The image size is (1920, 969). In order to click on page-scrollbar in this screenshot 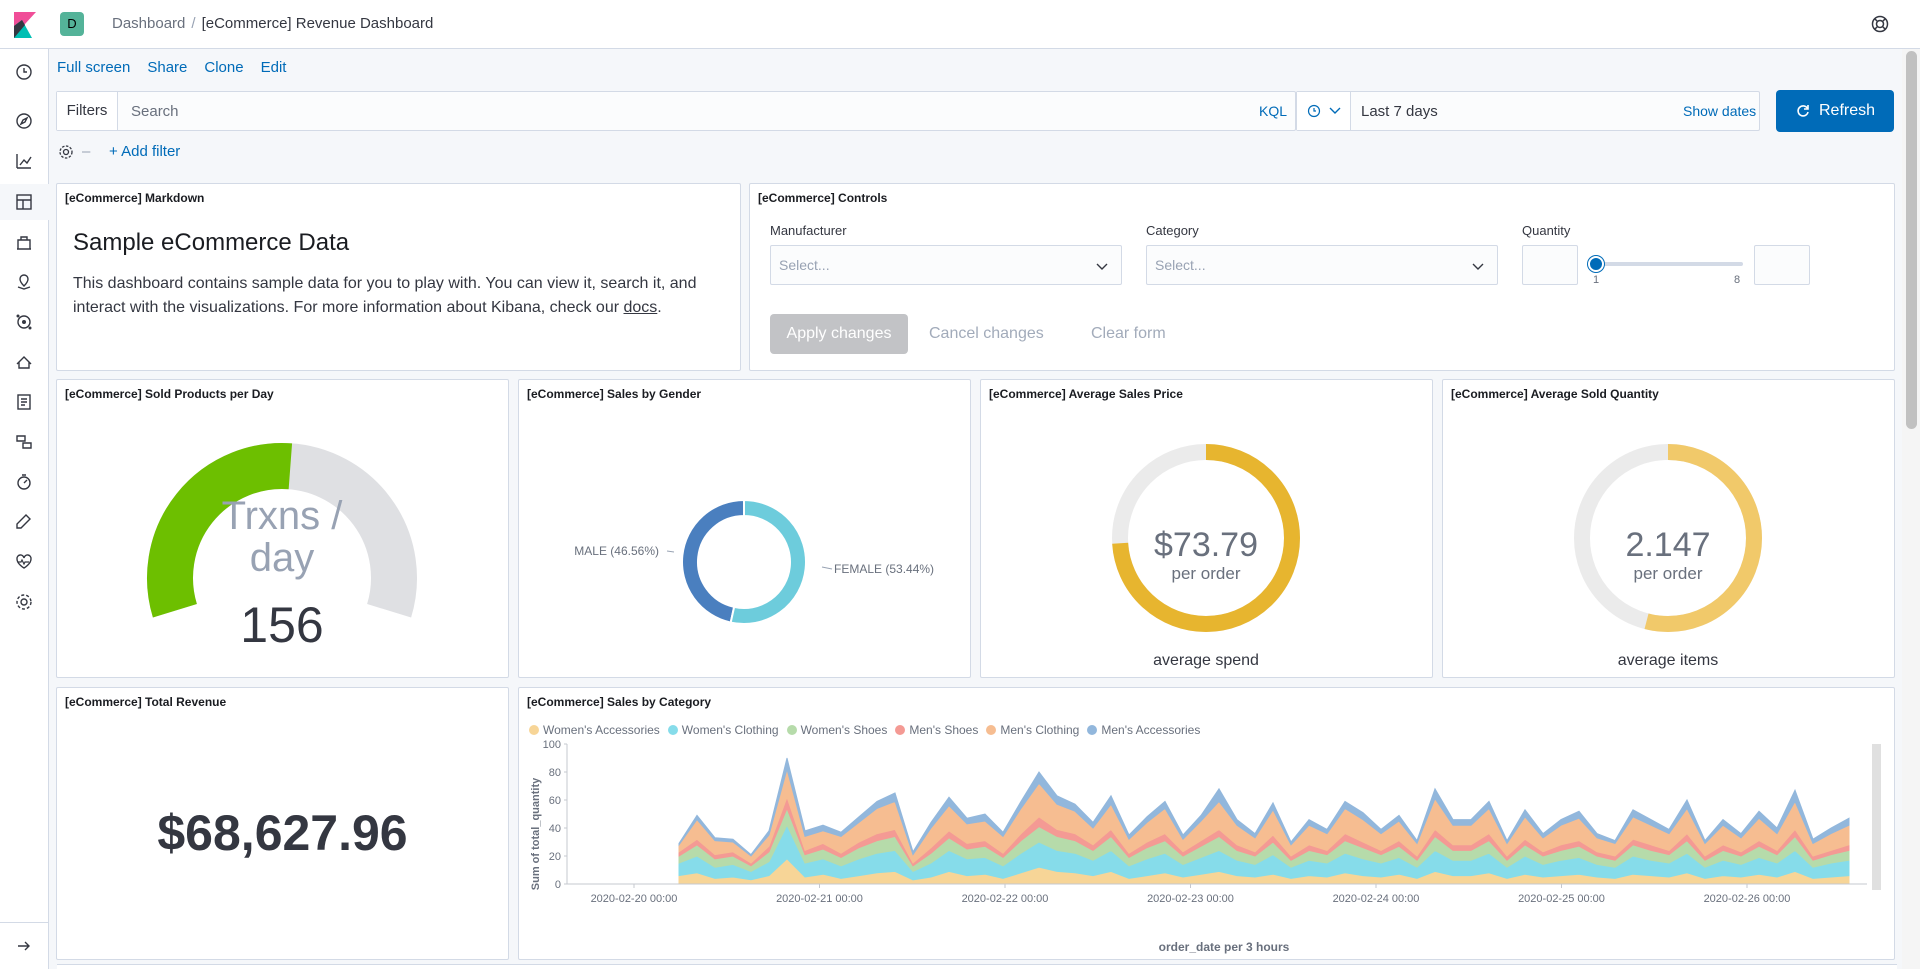, I will do `click(1911, 509)`.